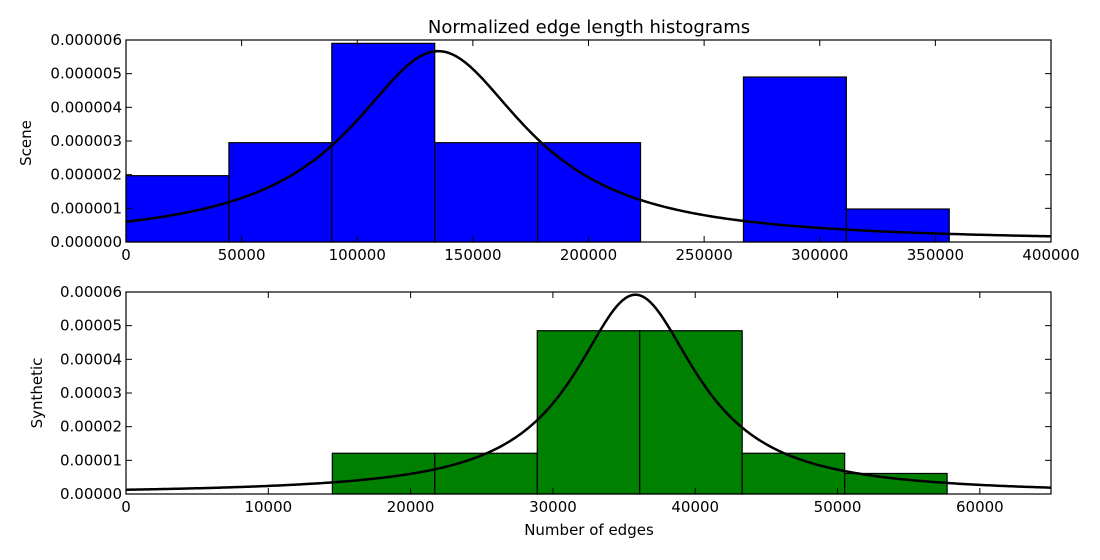 This screenshot has height=560, width=1100. I want to click on synthetic-x-tick-label: 30000, so click(553, 507).